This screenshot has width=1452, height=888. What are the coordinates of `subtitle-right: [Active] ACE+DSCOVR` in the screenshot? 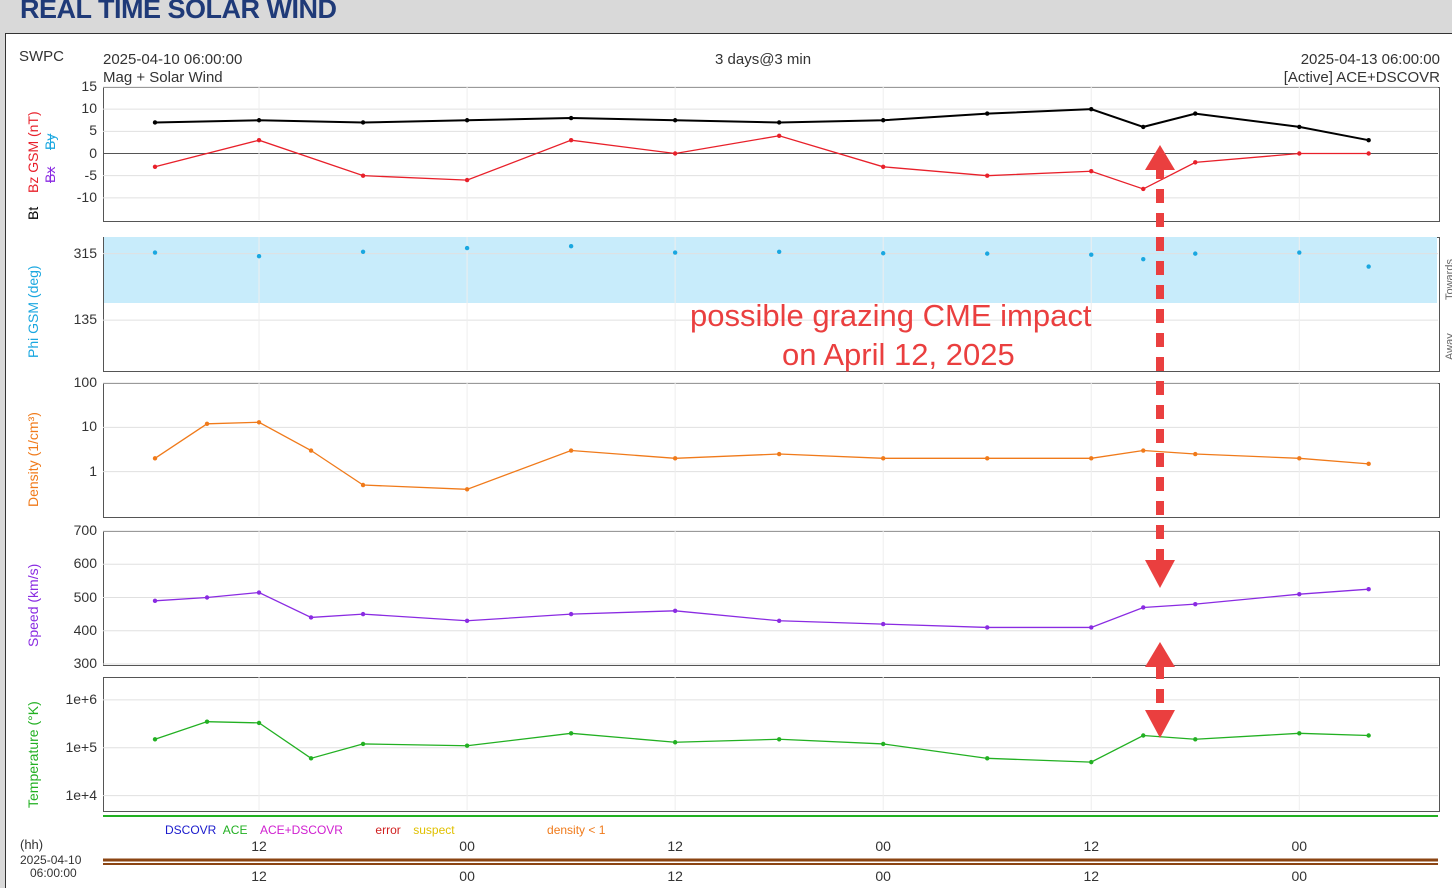 It's located at (1361, 77).